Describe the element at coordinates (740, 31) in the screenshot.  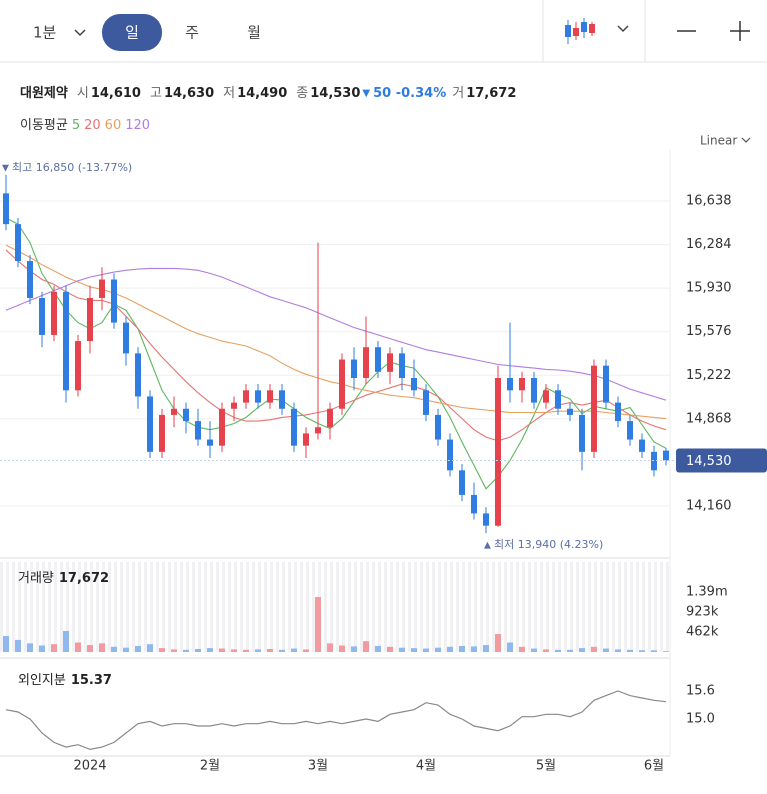
I see `zoom-in` at that location.